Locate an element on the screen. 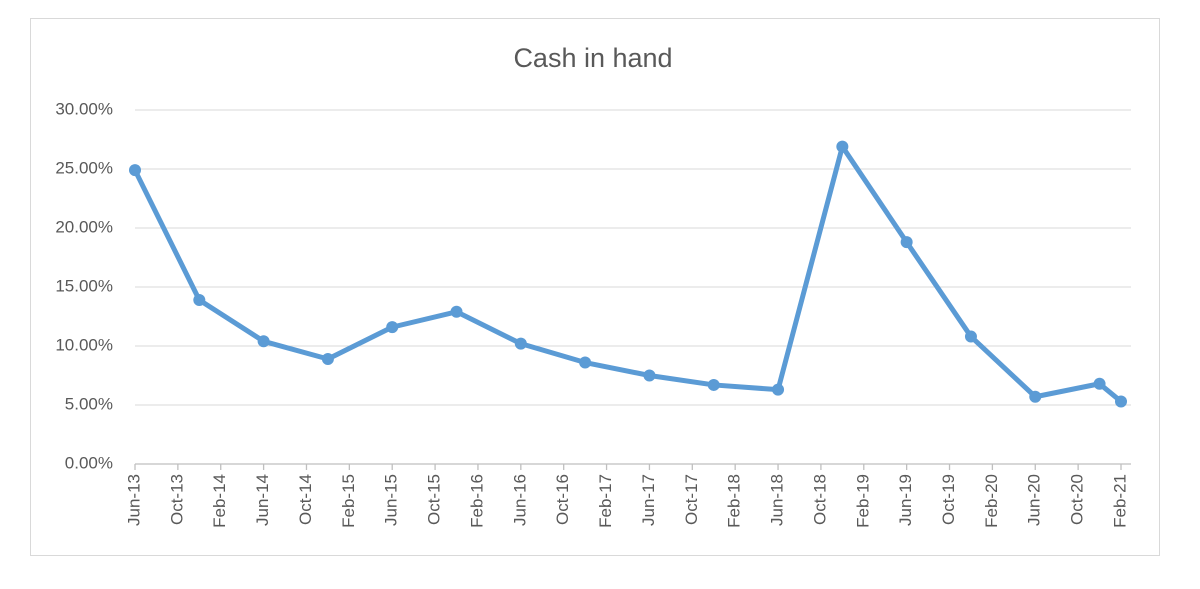  y-tick-label: 5.00% is located at coordinates (89, 403).